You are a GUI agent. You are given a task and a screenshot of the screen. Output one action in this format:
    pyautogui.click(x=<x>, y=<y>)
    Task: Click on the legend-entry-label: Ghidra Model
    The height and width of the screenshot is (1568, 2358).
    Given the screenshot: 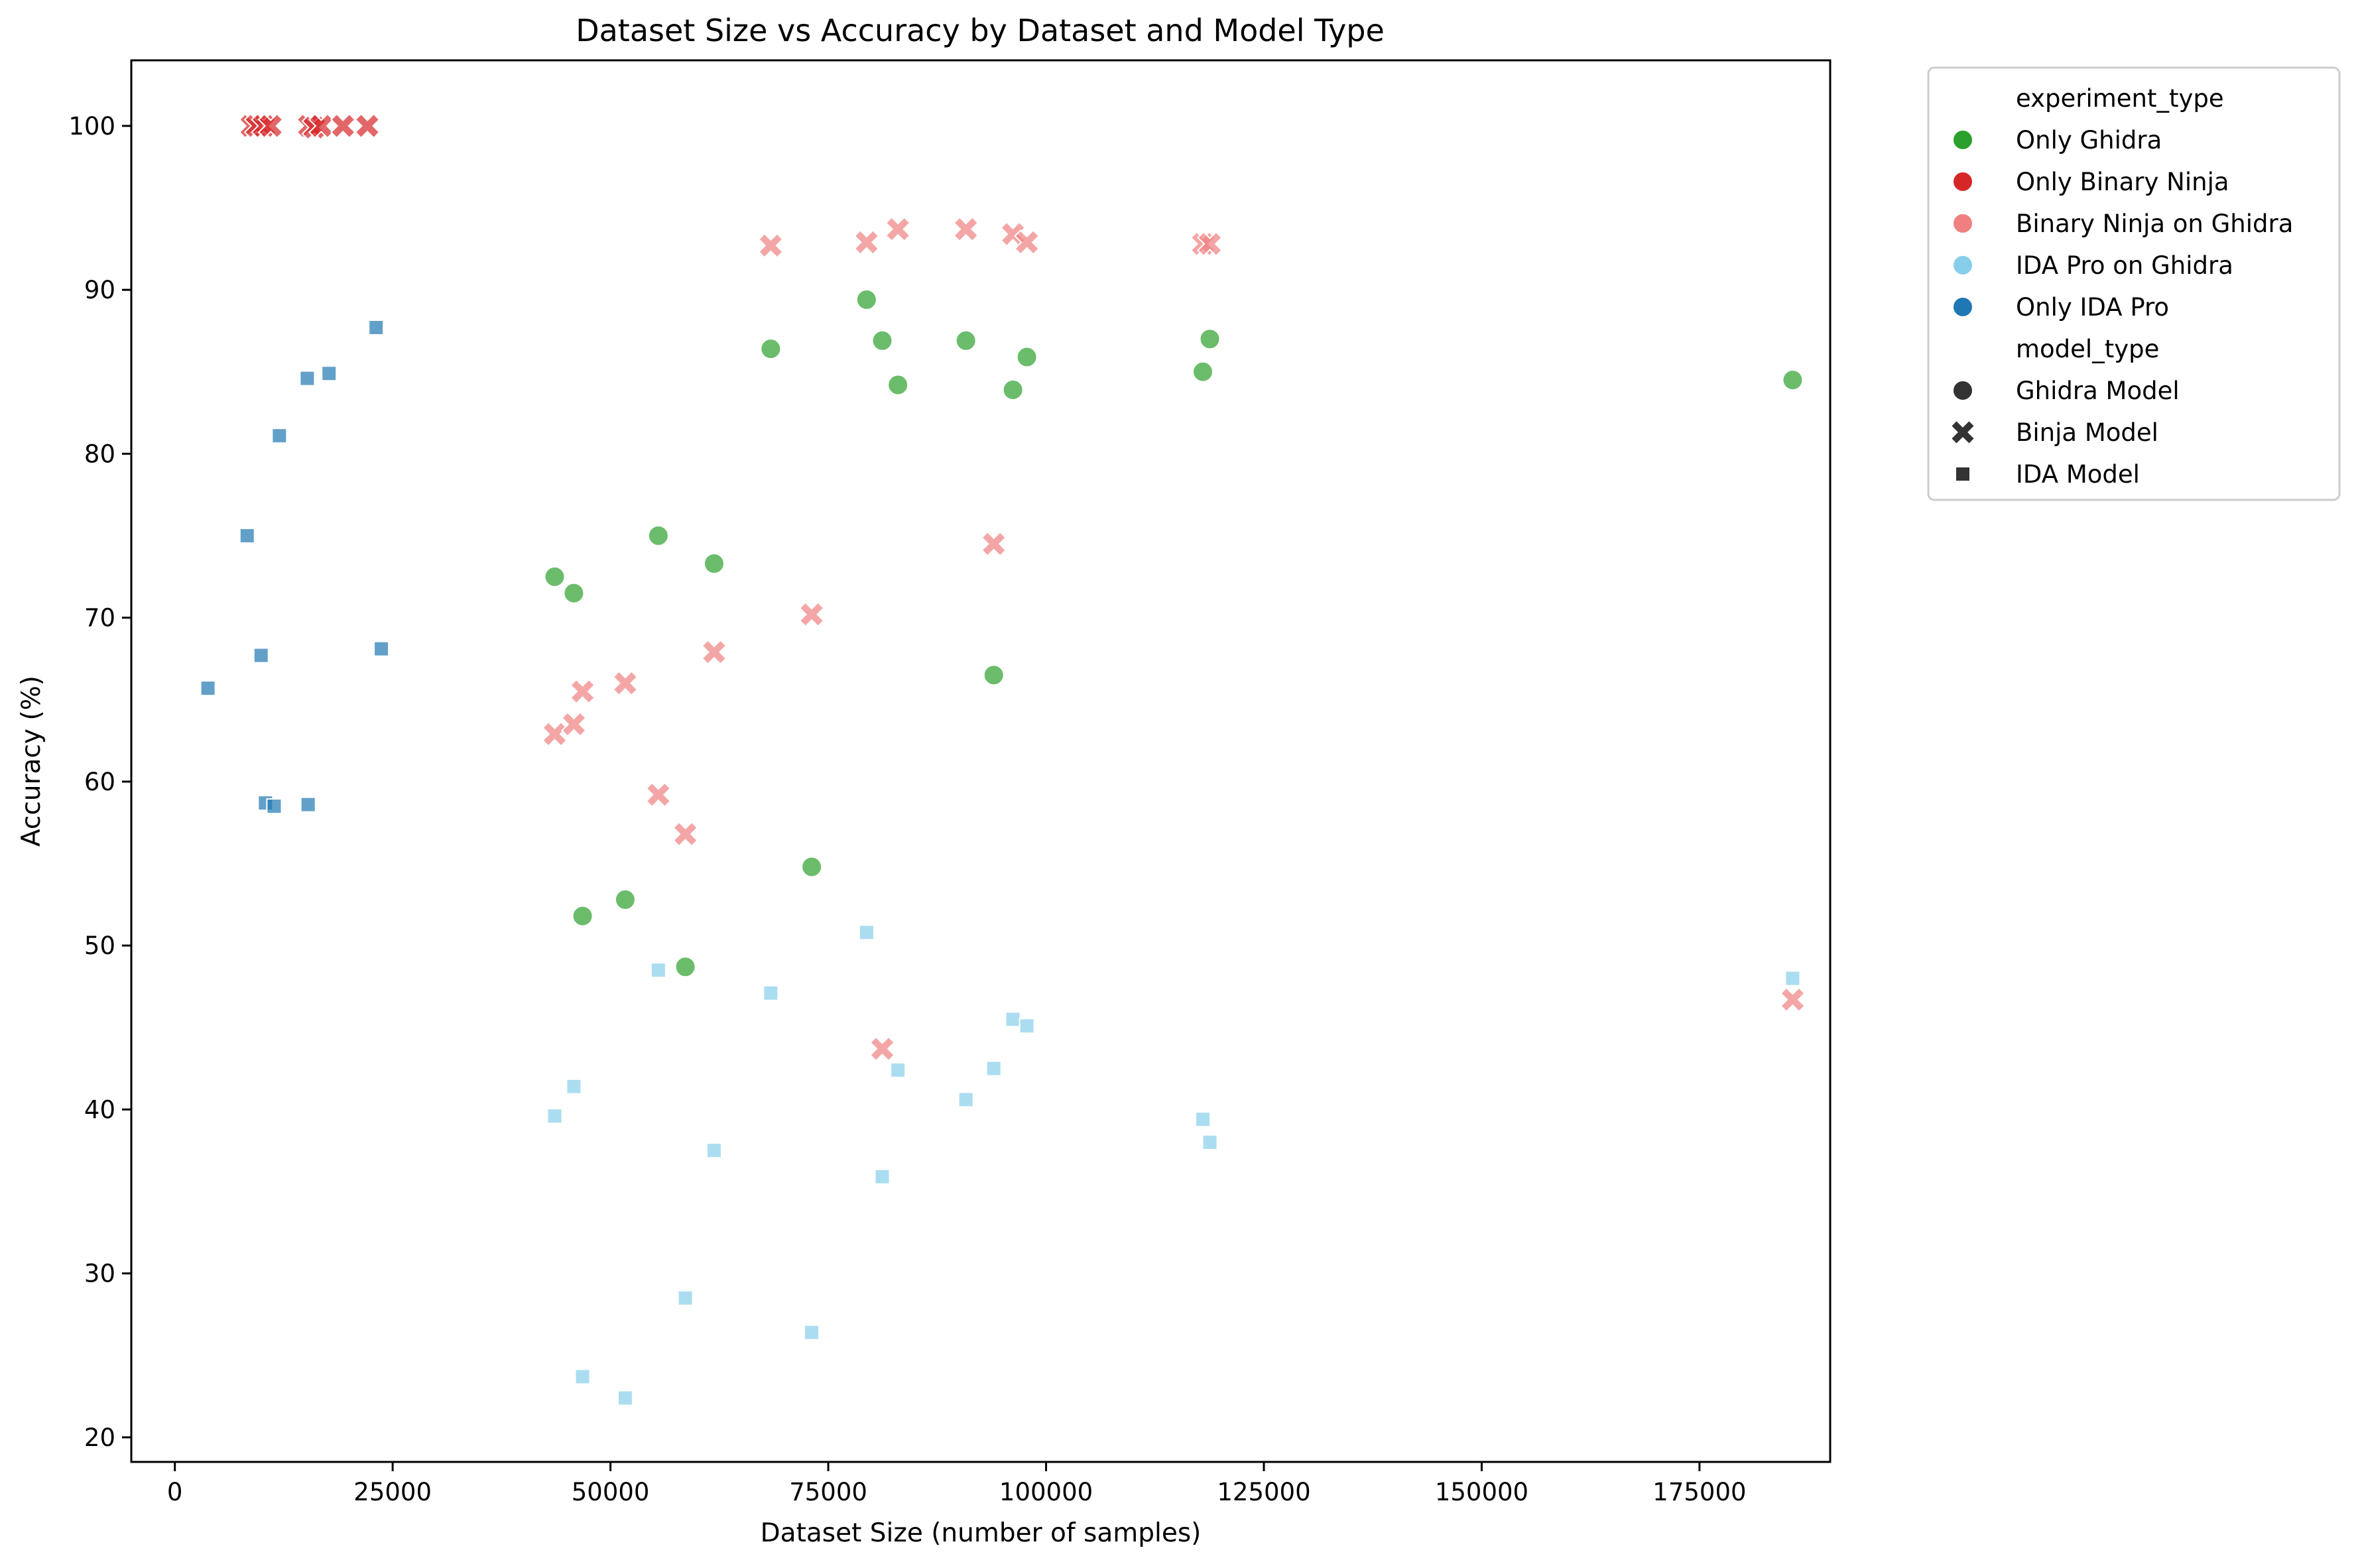 What is the action you would take?
    pyautogui.click(x=2098, y=391)
    